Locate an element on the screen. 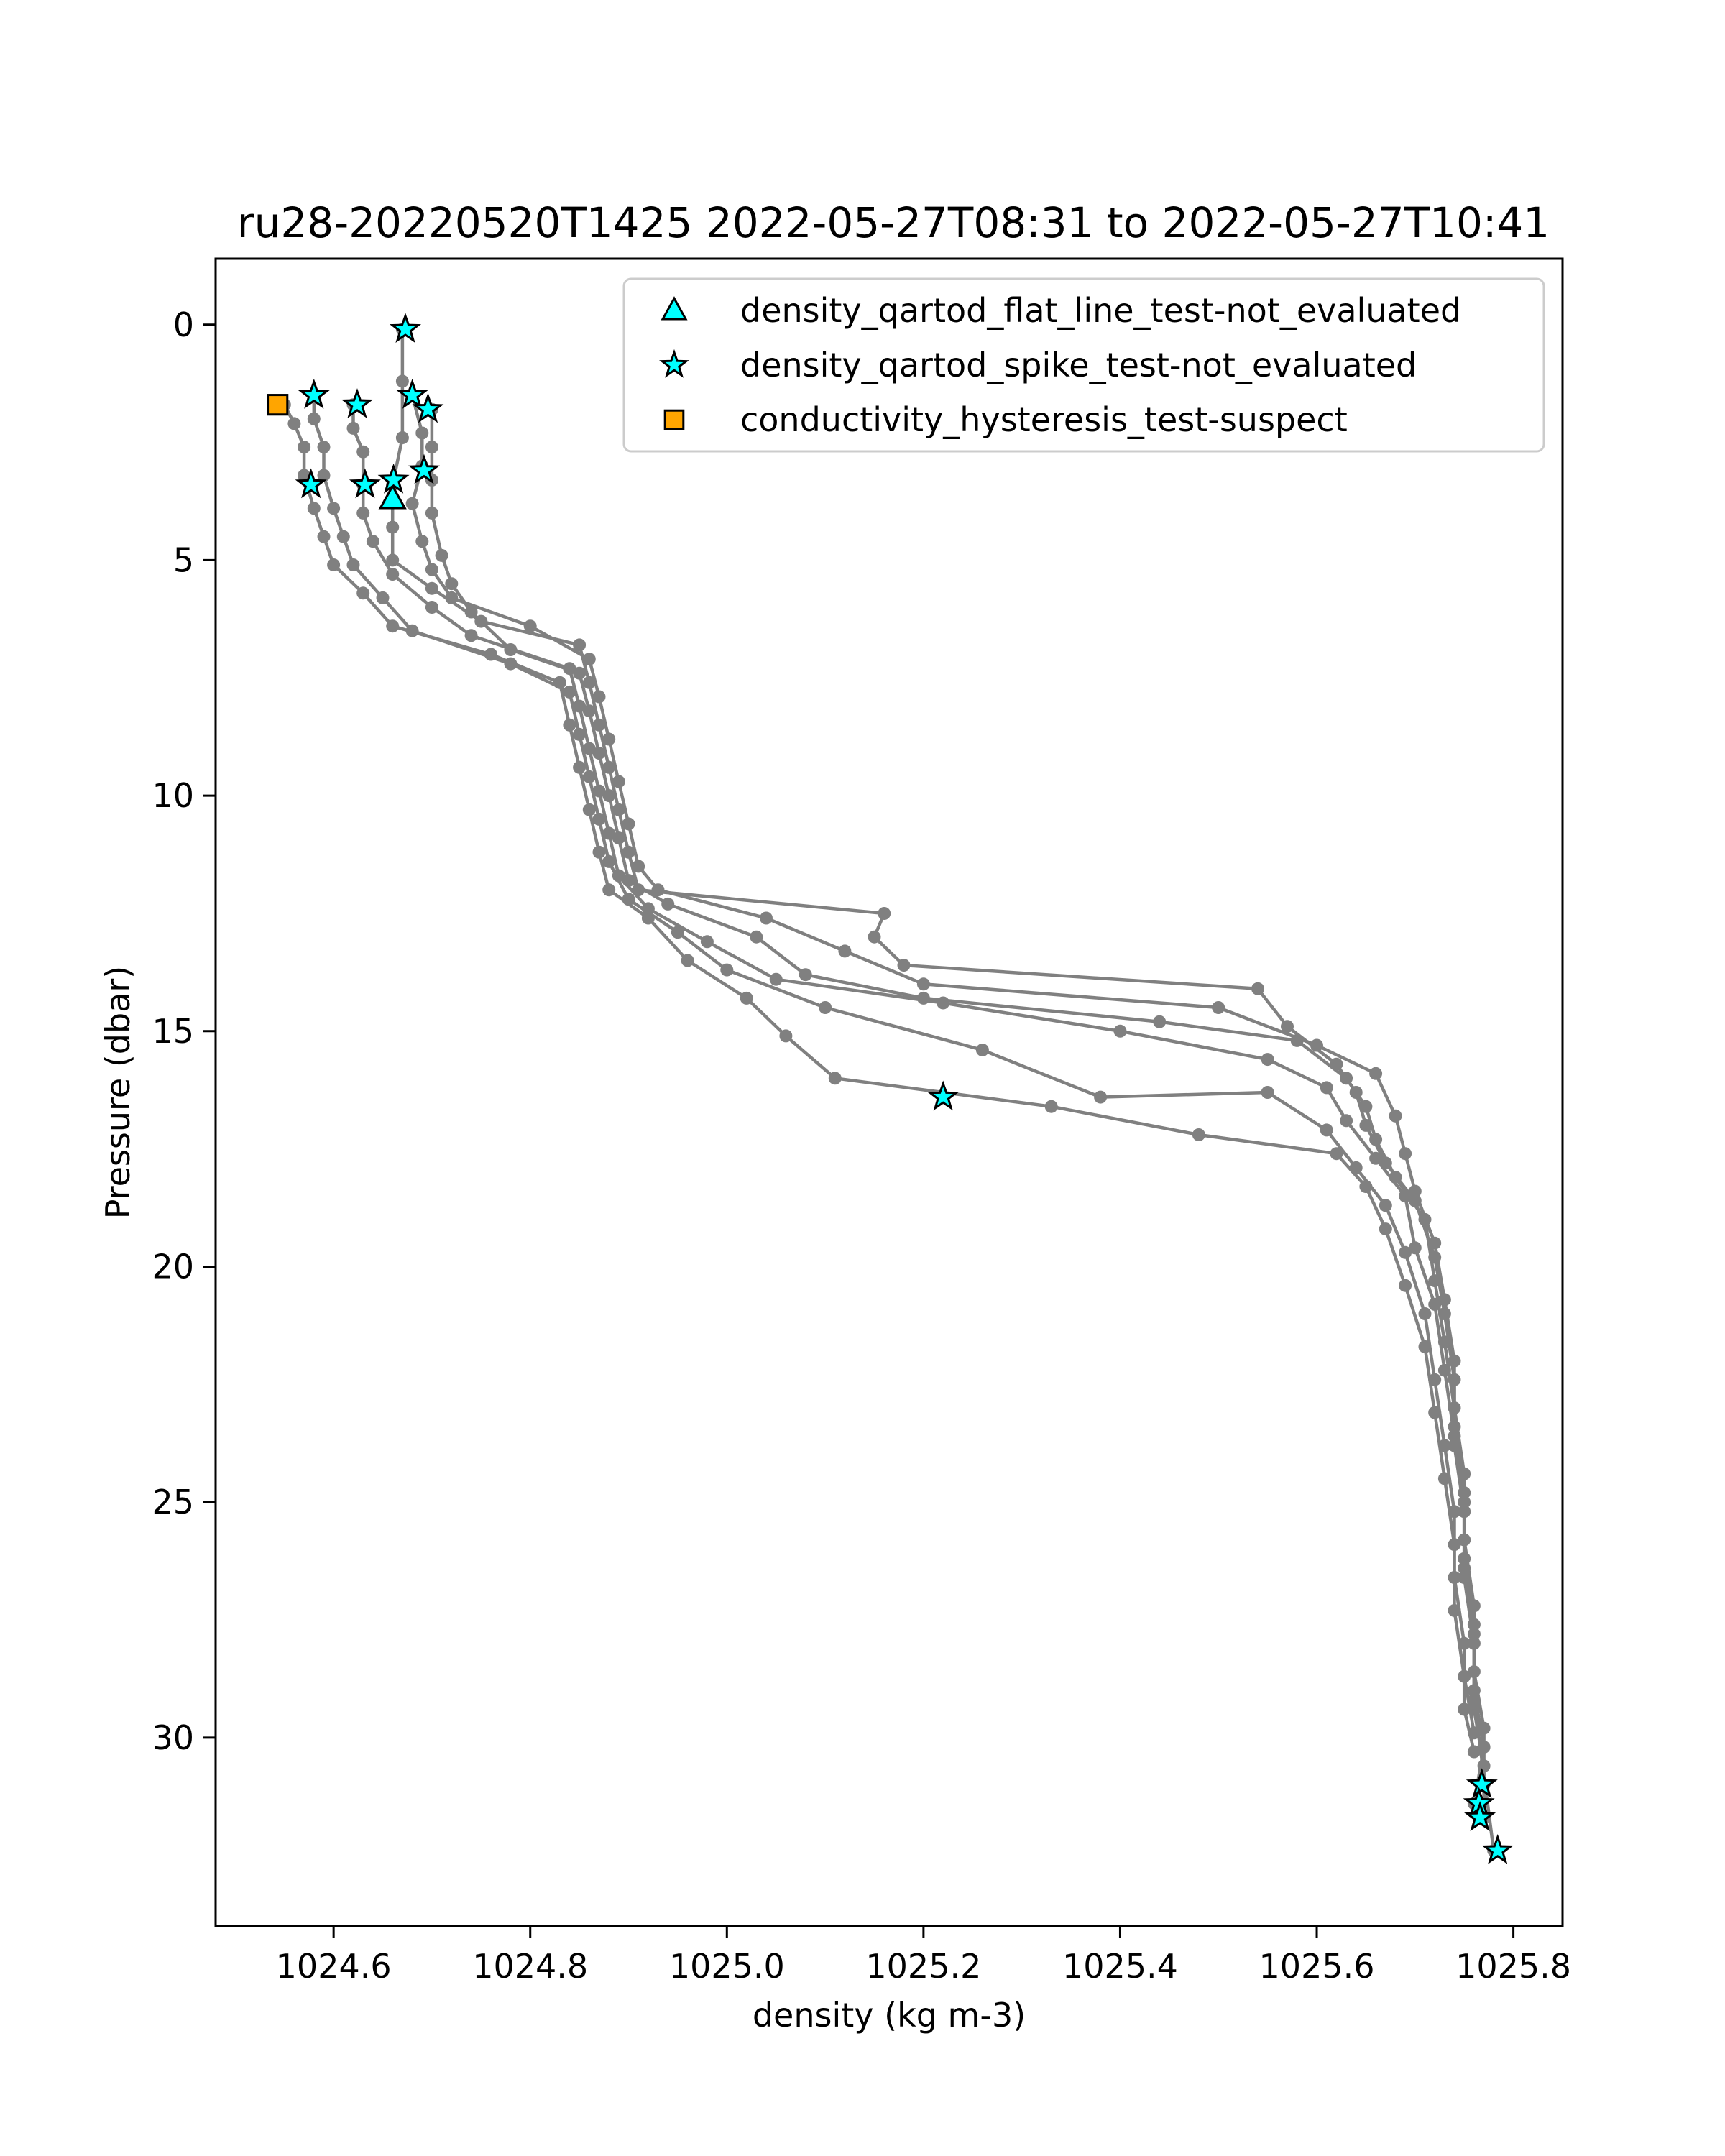 This screenshot has width=1725, height=2156. legend-label: density_qartod_spike_test-not_evaluated is located at coordinates (1078, 365).